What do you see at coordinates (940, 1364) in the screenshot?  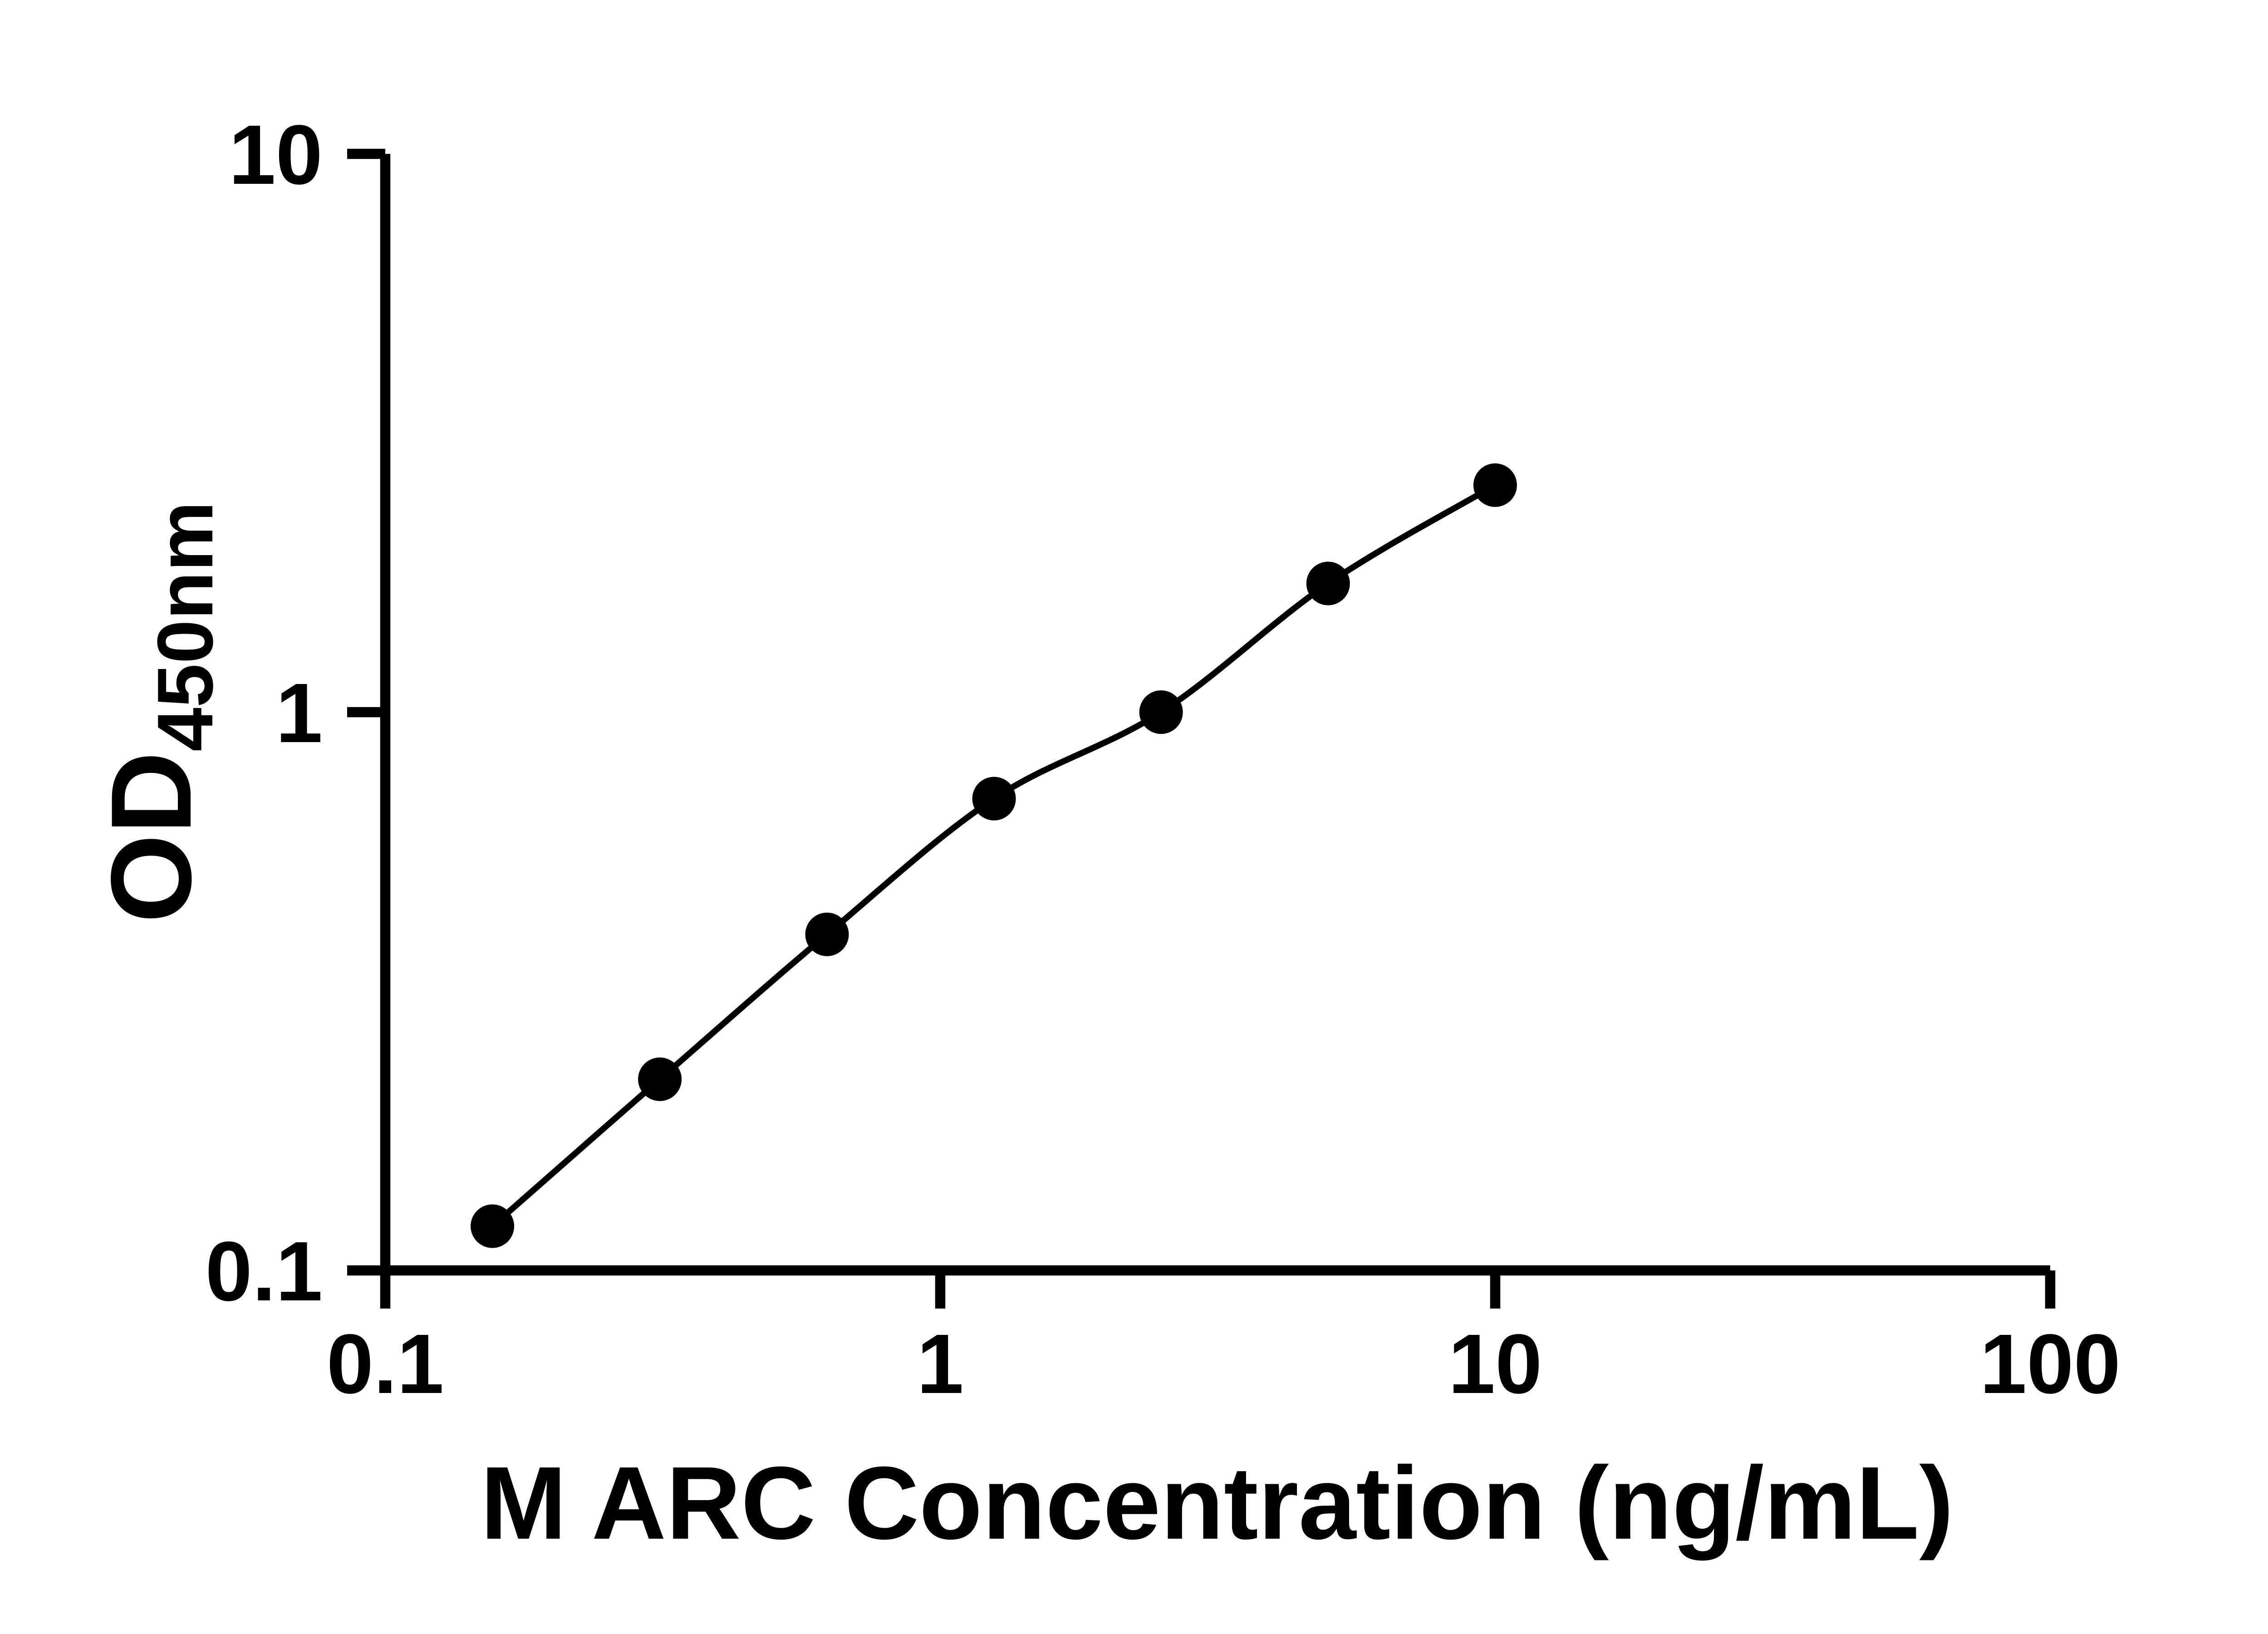 I see `x-tick-label: 1` at bounding box center [940, 1364].